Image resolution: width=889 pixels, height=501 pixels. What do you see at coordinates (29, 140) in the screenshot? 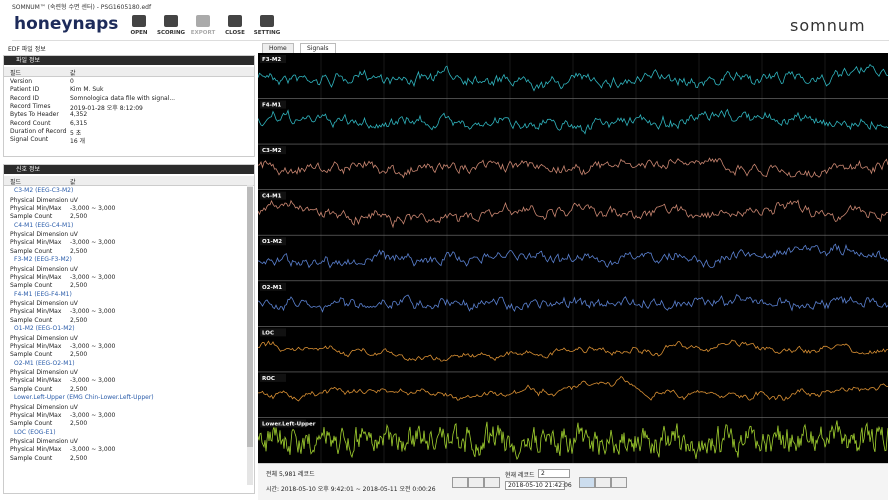
I see `field: Signal Count` at bounding box center [29, 140].